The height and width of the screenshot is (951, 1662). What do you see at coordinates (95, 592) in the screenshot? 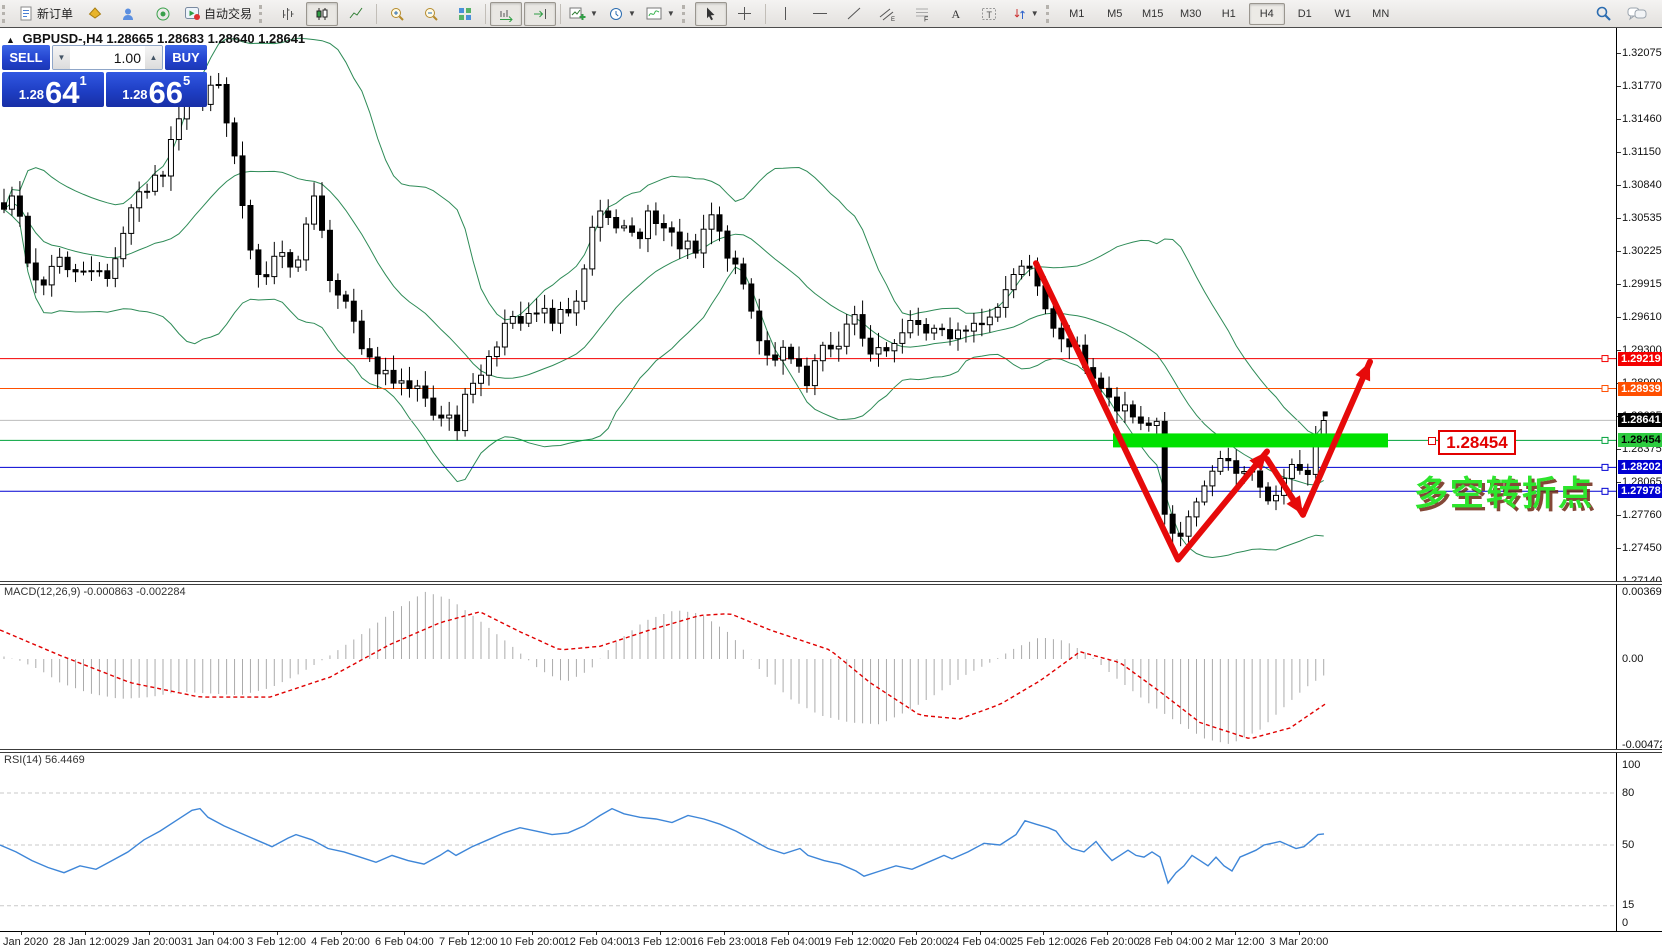
I see `macd-label: MACD(12,26,9) -0.000863 -0.002284` at bounding box center [95, 592].